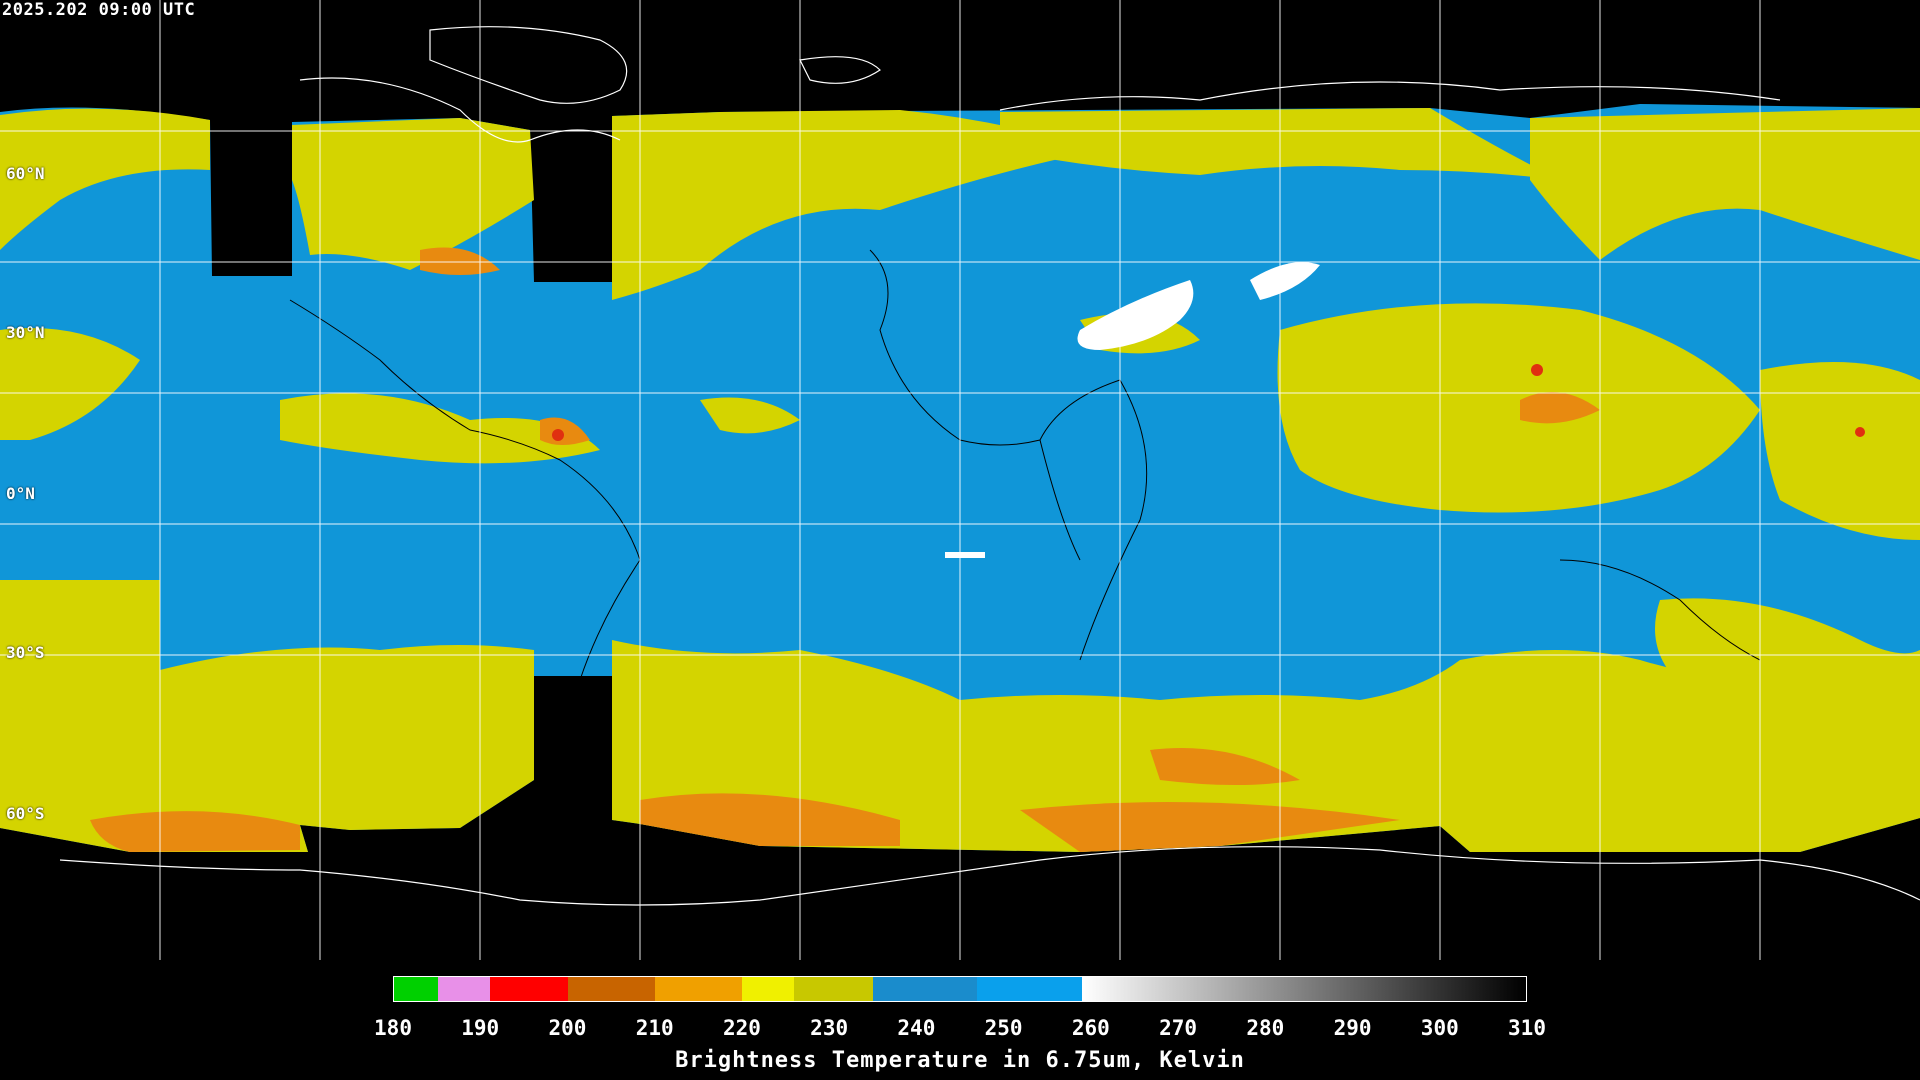  I want to click on colorbar-tick-label: 290, so click(1352, 1028).